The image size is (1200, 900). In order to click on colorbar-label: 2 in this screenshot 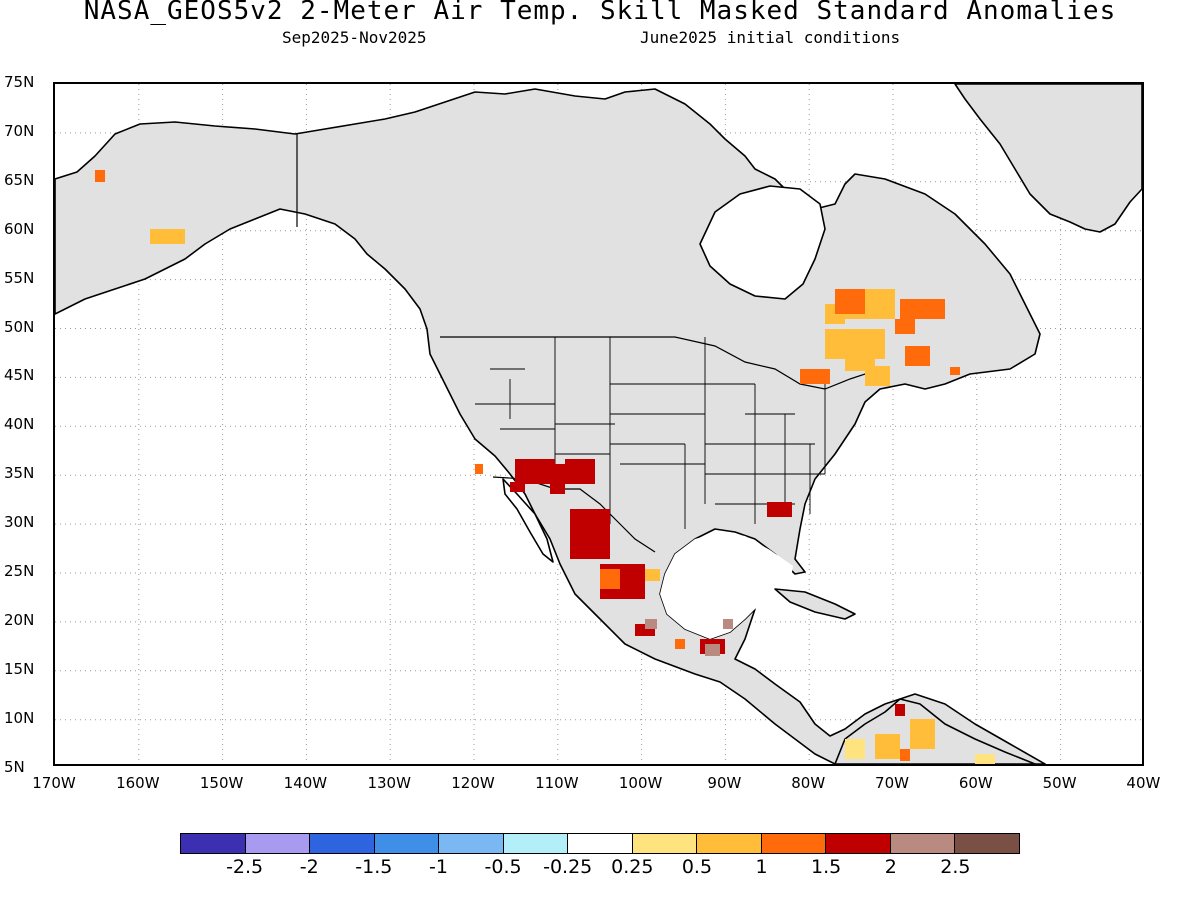, I will do `click(890, 867)`.